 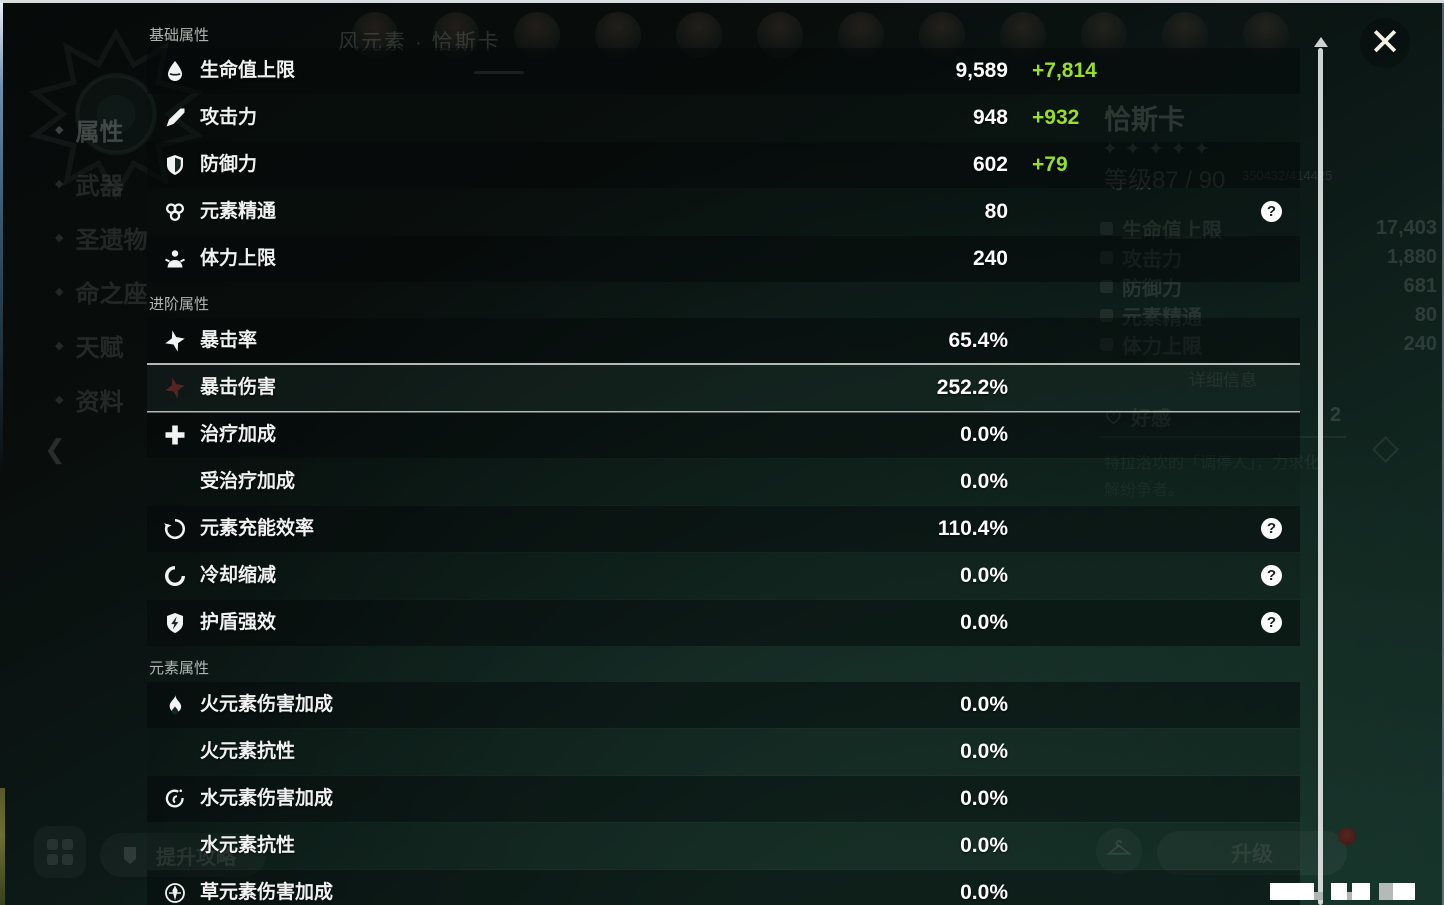 I want to click on close-icon: ✕, so click(x=1385, y=43).